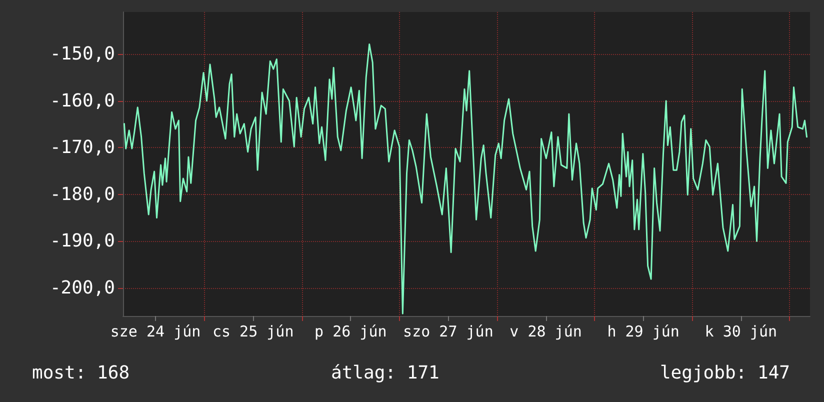 The height and width of the screenshot is (402, 824). I want to click on text: most: 168, so click(81, 373).